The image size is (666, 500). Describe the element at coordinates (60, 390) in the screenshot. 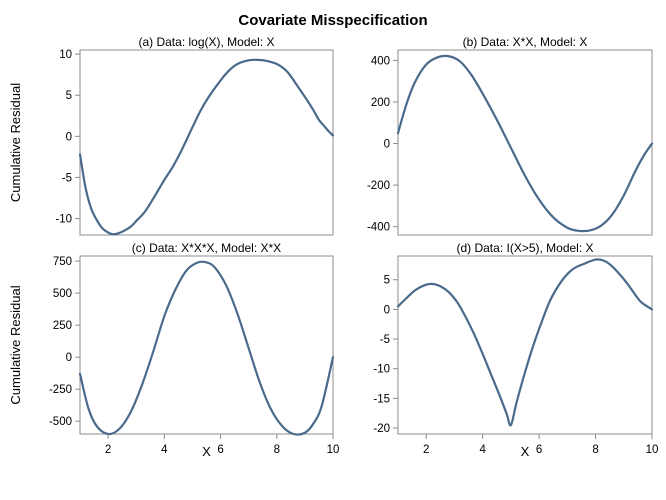

I see `y-tick-label: -250` at that location.